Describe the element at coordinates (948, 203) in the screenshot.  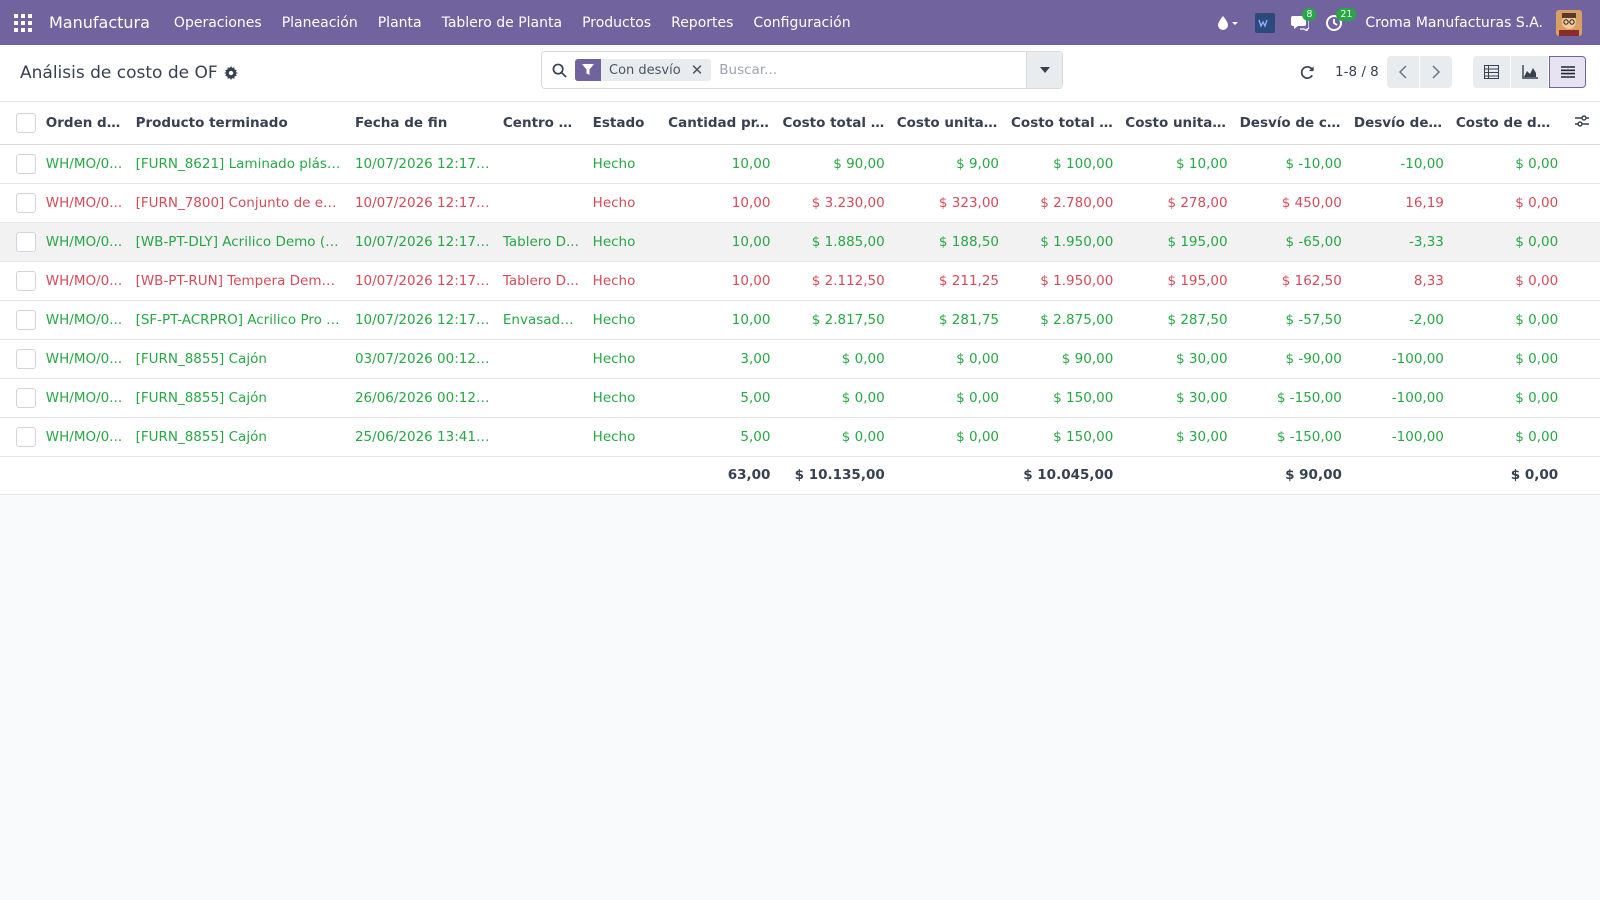
I see `real-unit-cost-cell: $ 323,00` at that location.